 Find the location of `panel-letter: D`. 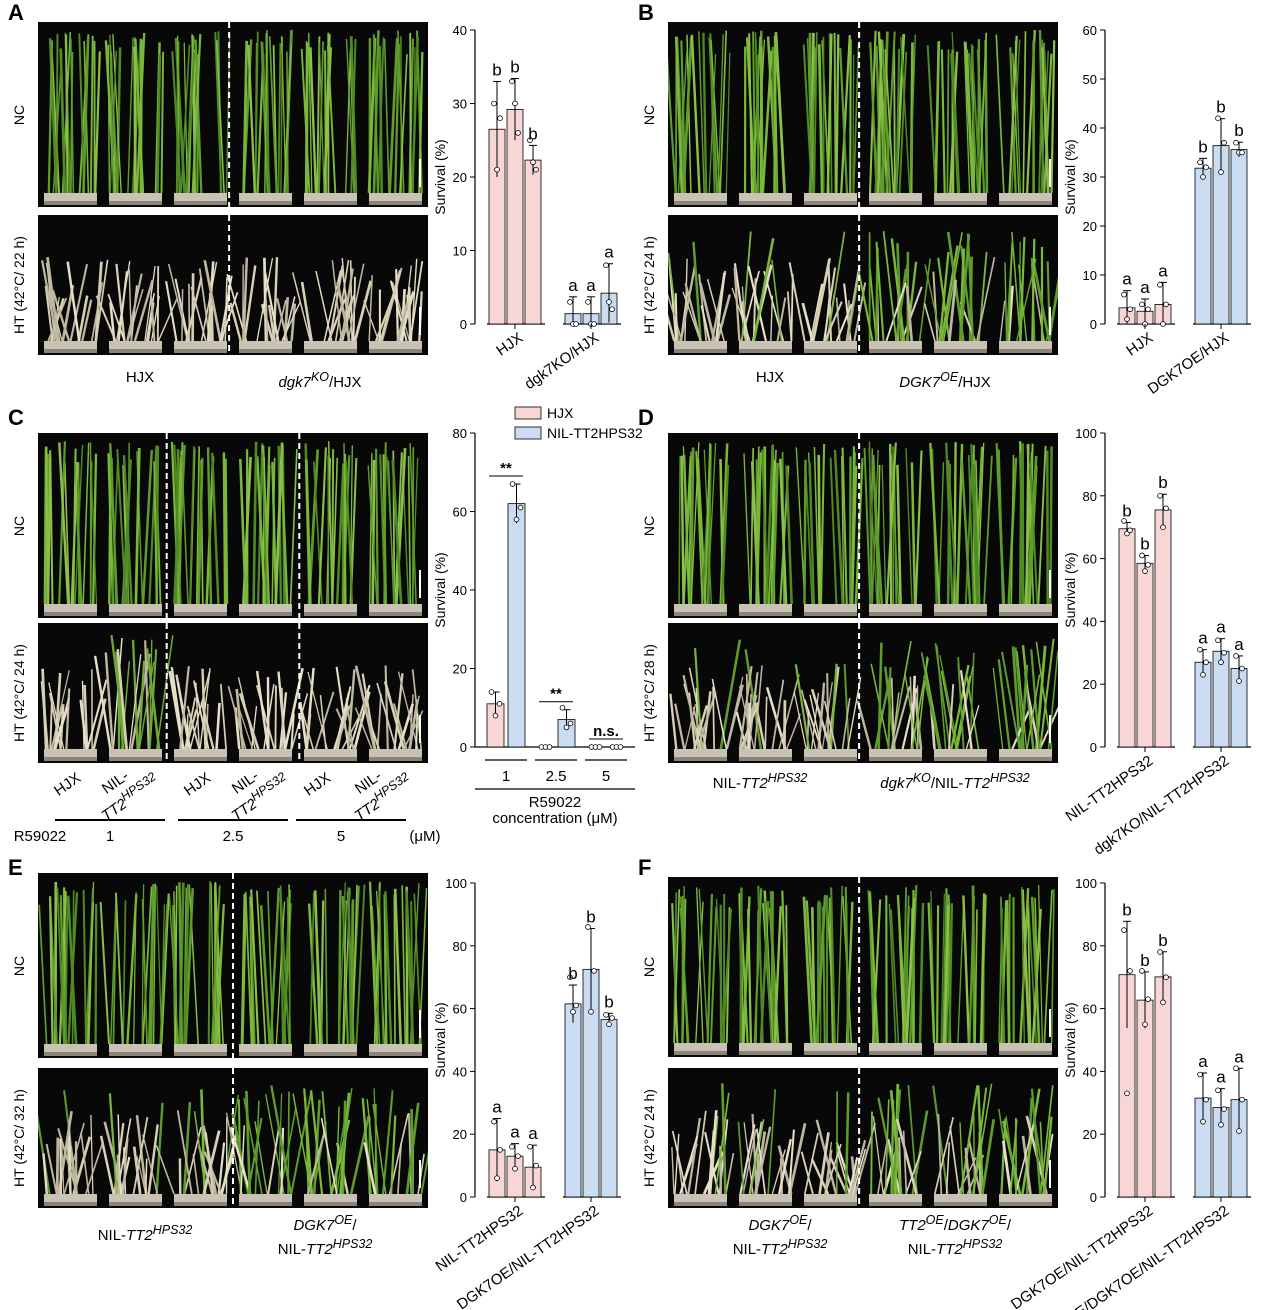

panel-letter: D is located at coordinates (646, 417).